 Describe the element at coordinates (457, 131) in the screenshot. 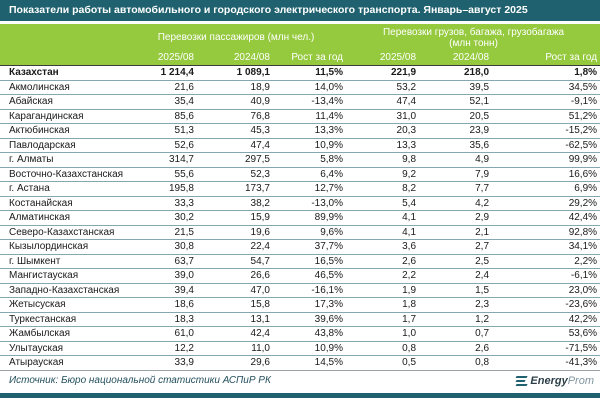

I see `value-cell: 23,9` at that location.